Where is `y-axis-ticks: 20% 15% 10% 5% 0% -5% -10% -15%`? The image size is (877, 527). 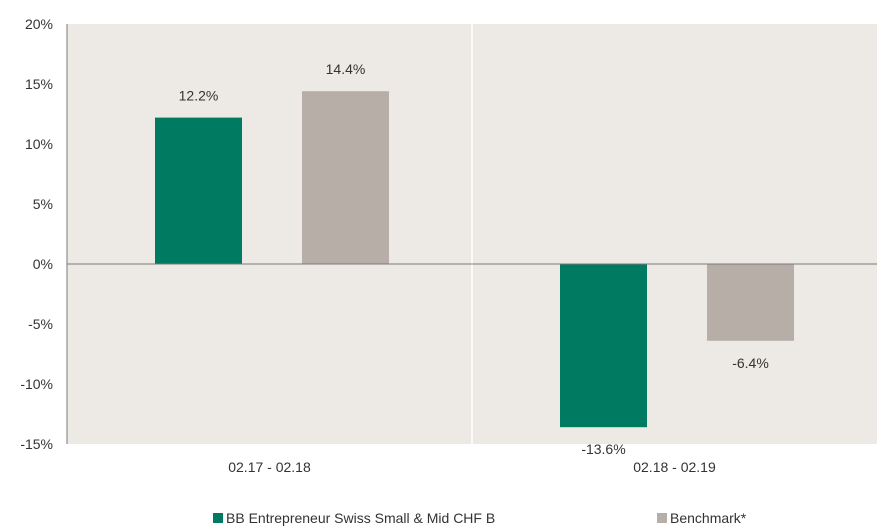
y-axis-ticks: 20% 15% 10% 5% 0% -5% -10% -15% is located at coordinates (36, 234).